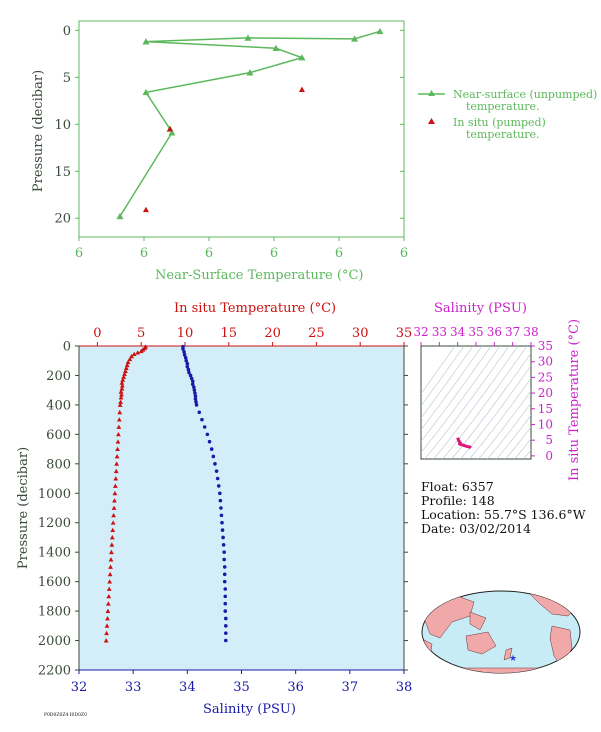 The height and width of the screenshot is (732, 601). I want to click on near-surface-x-tick-label: 6, so click(404, 253).